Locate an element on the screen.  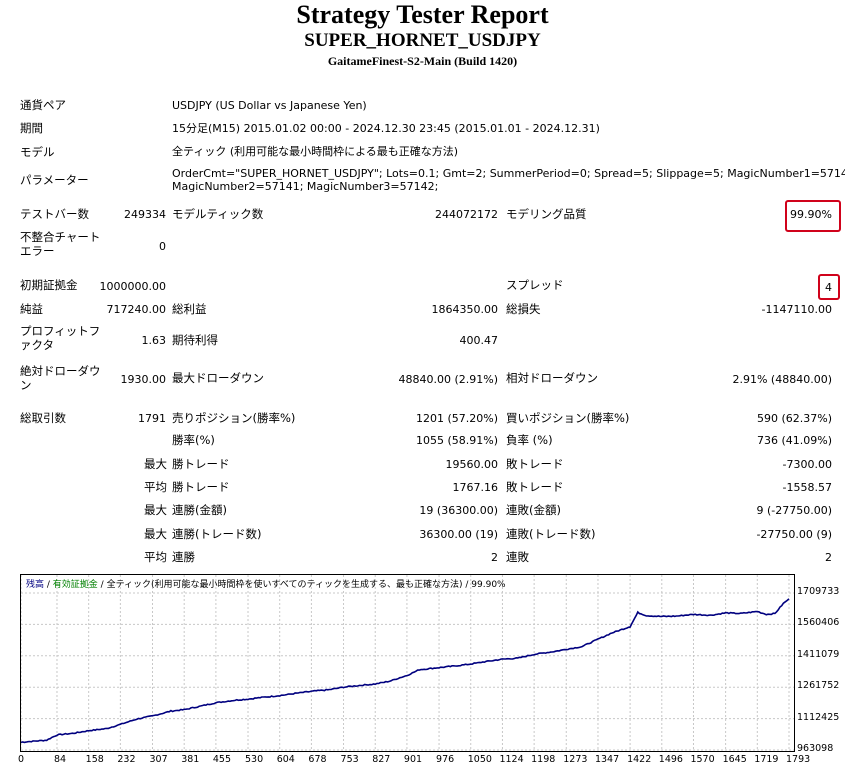
period-label: 期間 is located at coordinates (31, 128).